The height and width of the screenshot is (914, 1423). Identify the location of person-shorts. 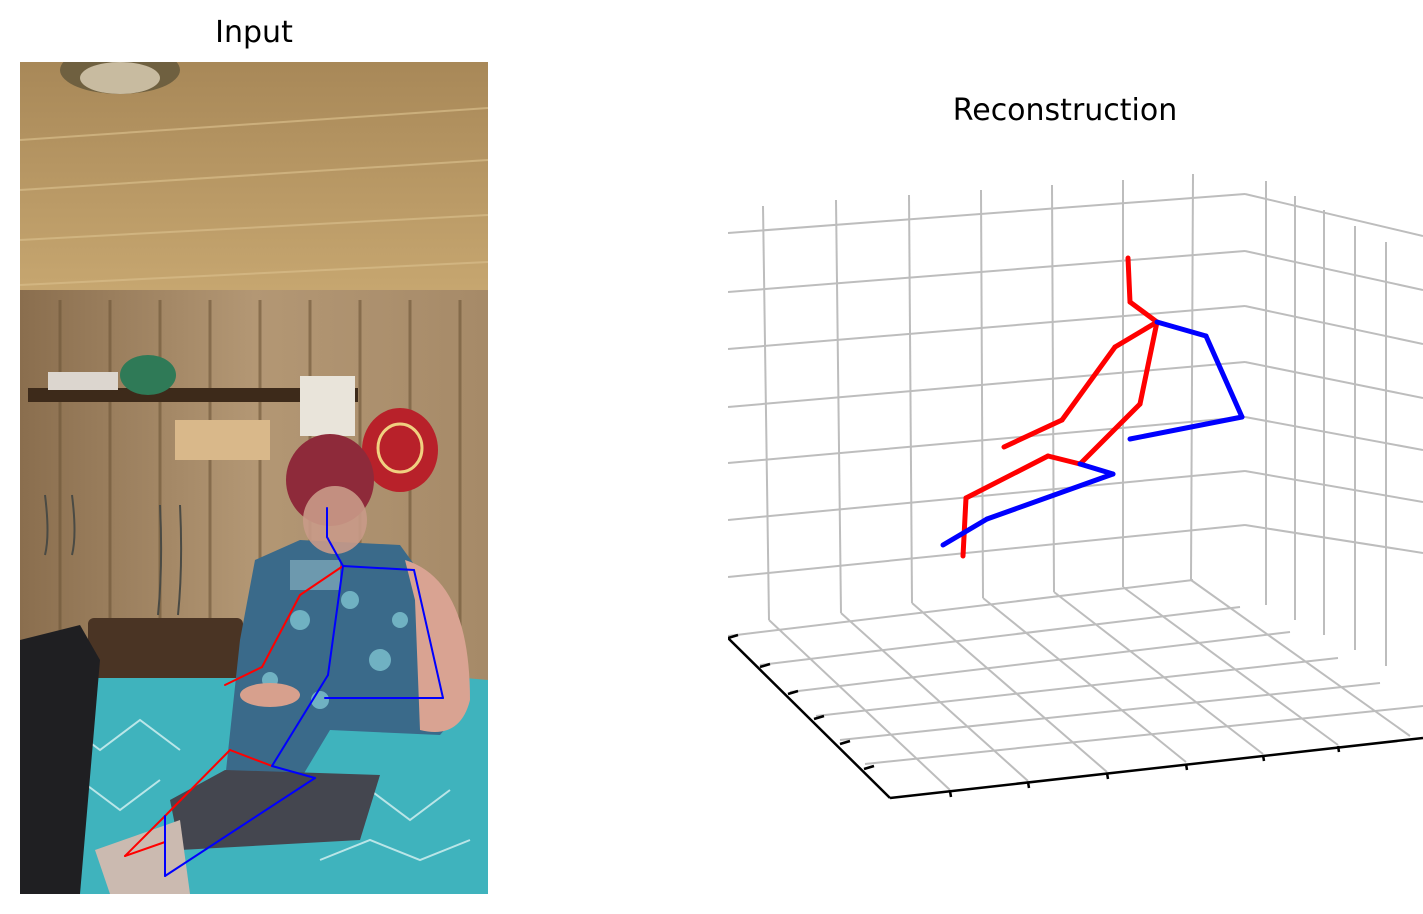
(275, 810).